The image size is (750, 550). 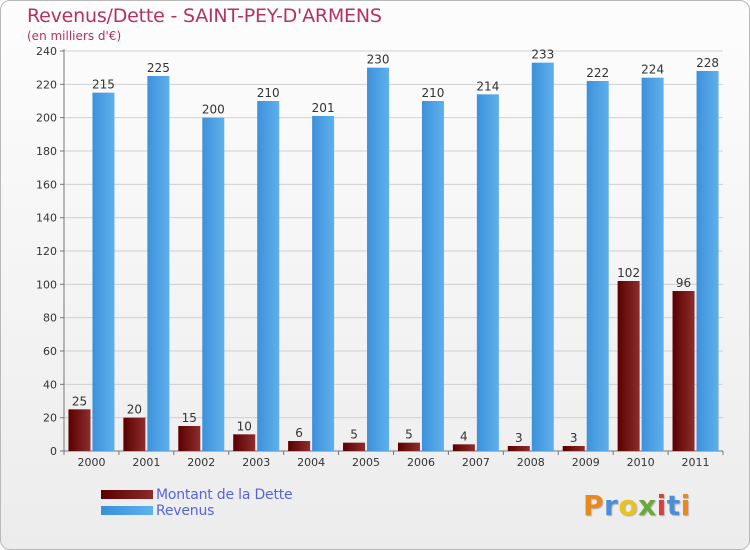 What do you see at coordinates (127, 510) in the screenshot?
I see `legend-swatch-revenue` at bounding box center [127, 510].